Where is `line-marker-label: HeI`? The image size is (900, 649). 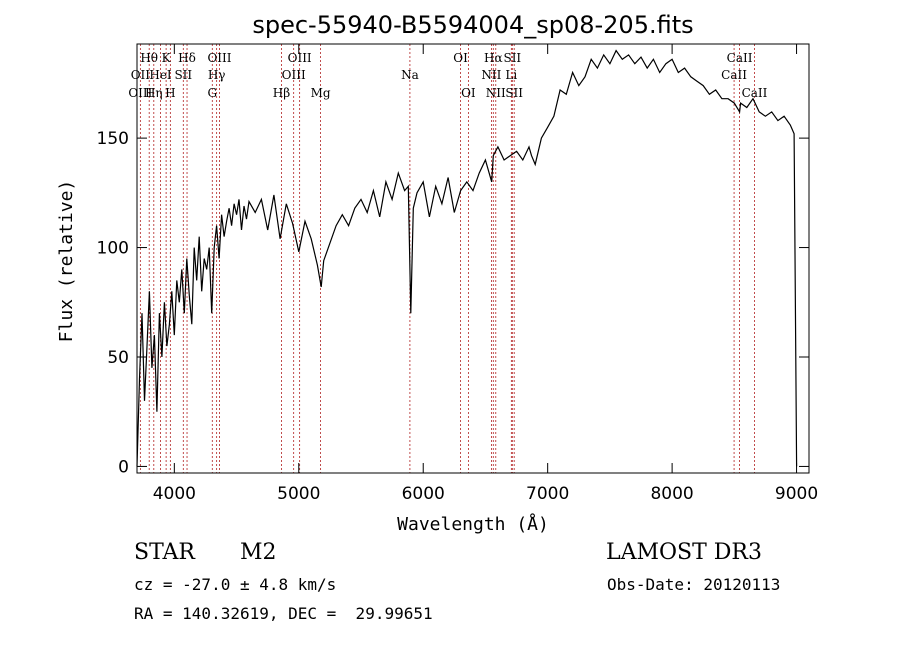
line-marker-label: HeI is located at coordinates (160, 75).